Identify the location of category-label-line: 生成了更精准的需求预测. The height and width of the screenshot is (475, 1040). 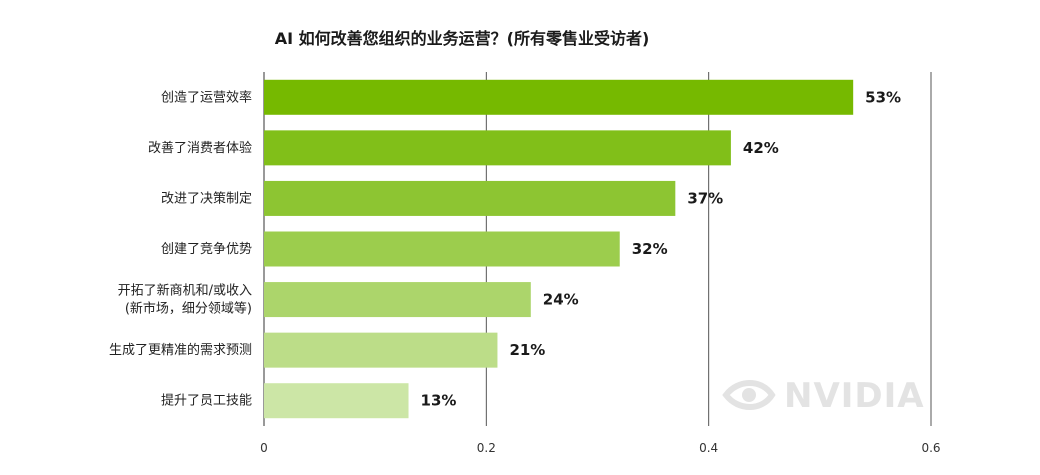
(180, 350).